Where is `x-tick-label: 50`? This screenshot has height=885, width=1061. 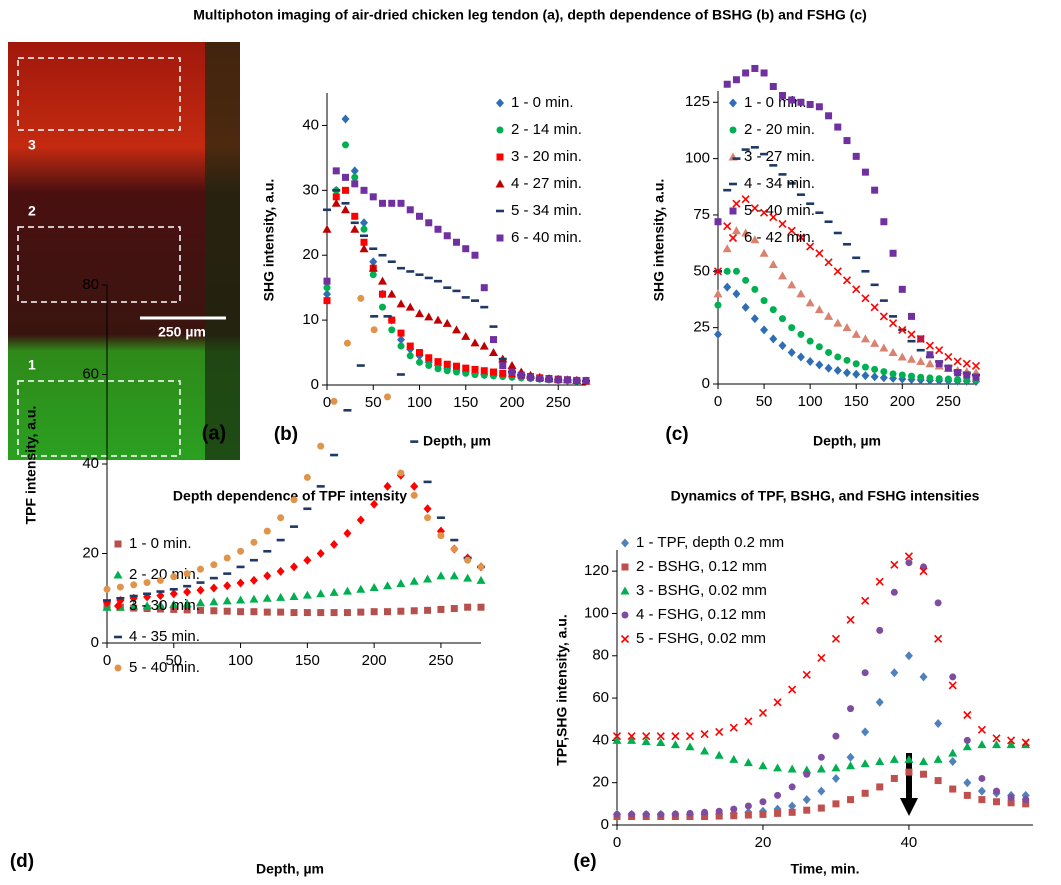
x-tick-label: 50 is located at coordinates (373, 402).